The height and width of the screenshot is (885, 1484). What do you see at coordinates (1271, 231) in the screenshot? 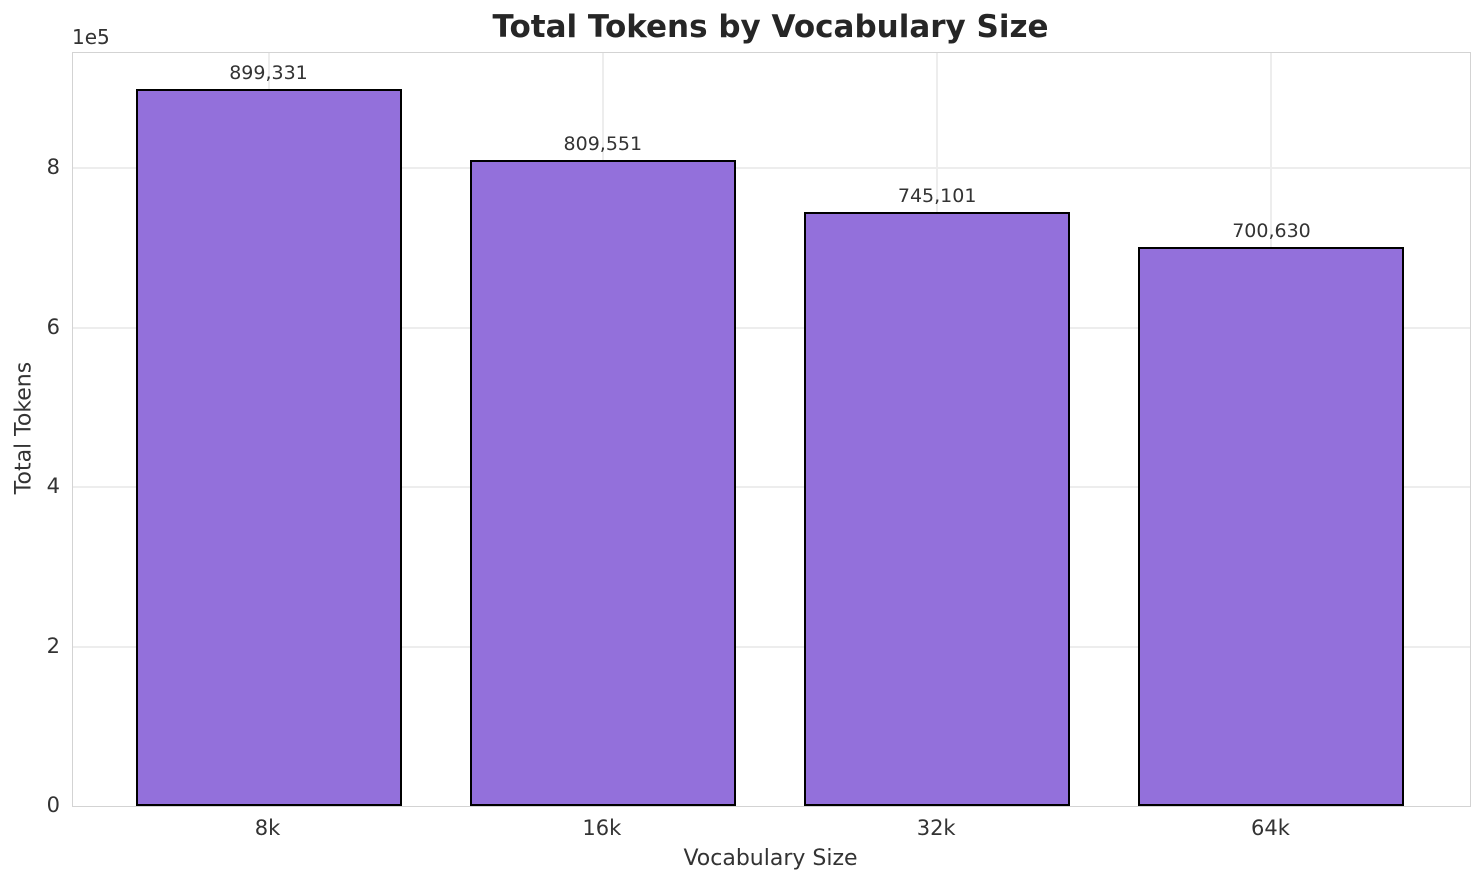
I see `bar-value-label-64k: 700,630` at bounding box center [1271, 231].